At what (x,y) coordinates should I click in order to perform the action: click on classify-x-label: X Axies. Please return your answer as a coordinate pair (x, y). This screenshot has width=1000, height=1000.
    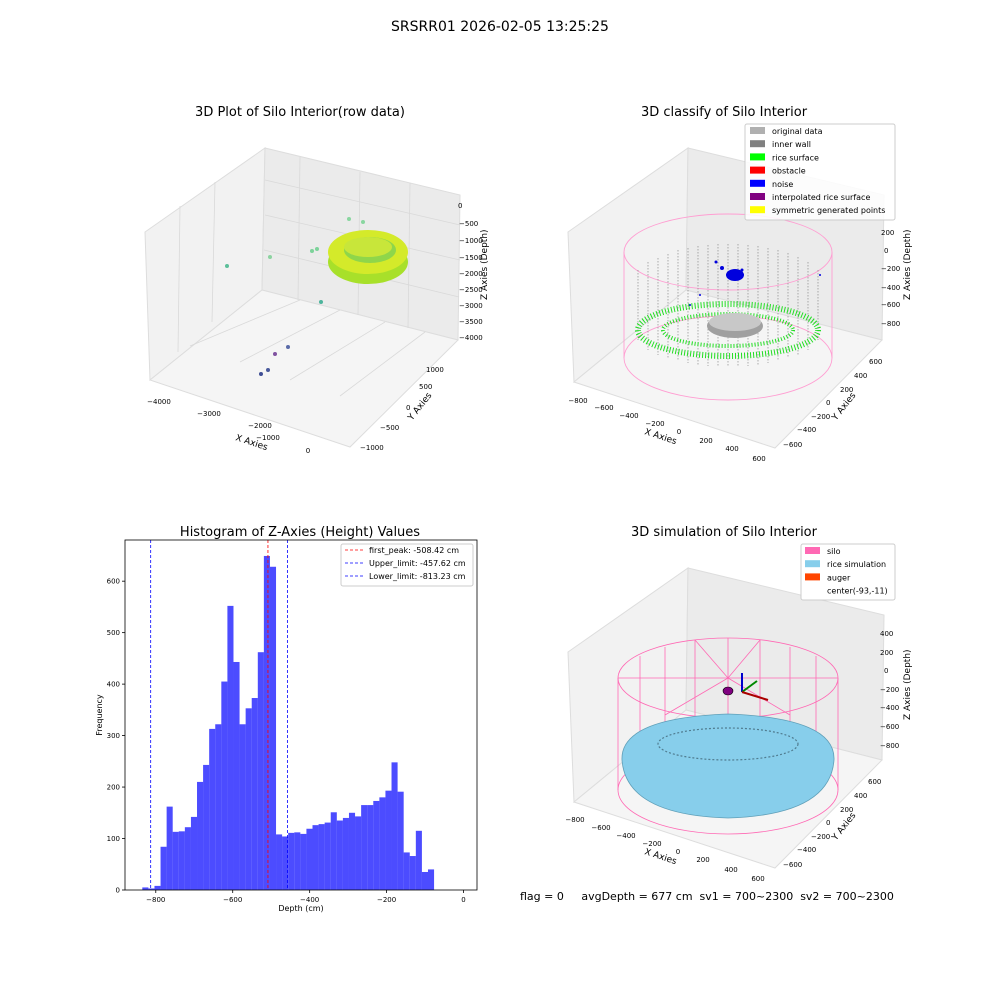
    Looking at the image, I should click on (660, 437).